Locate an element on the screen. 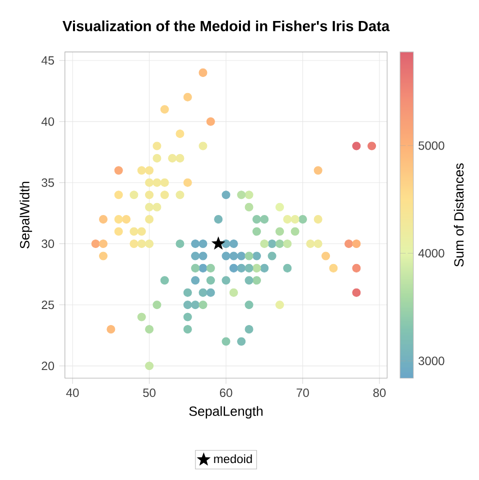 This screenshot has height=480, width=479. y-tick-label: 20 is located at coordinates (48, 366).